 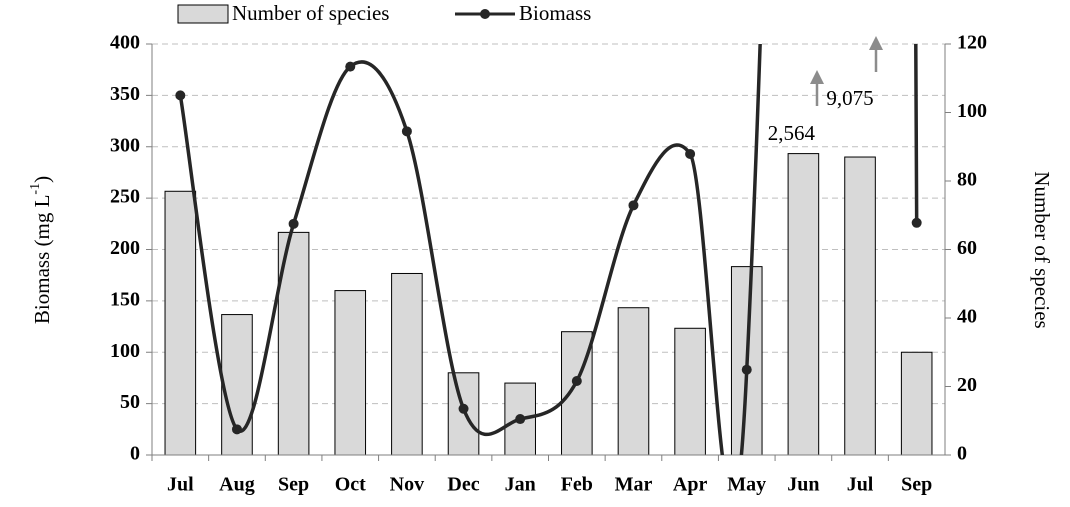 I want to click on data-label: 9,075, so click(x=849, y=98).